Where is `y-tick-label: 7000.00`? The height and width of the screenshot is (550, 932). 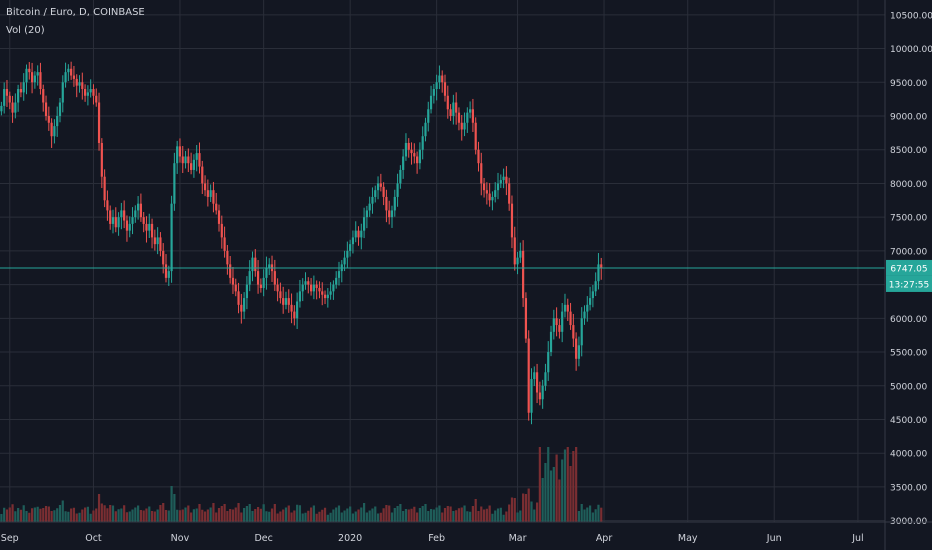 y-tick-label: 7000.00 is located at coordinates (908, 252).